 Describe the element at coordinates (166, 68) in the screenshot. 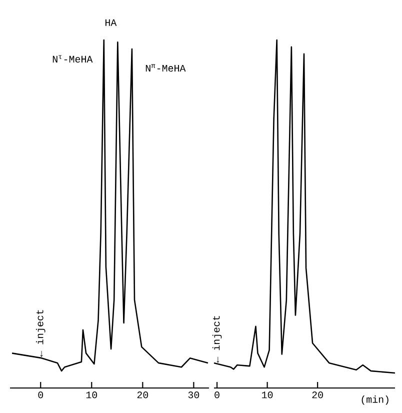

I see `annotation: N$^{π}$-MeHA` at that location.